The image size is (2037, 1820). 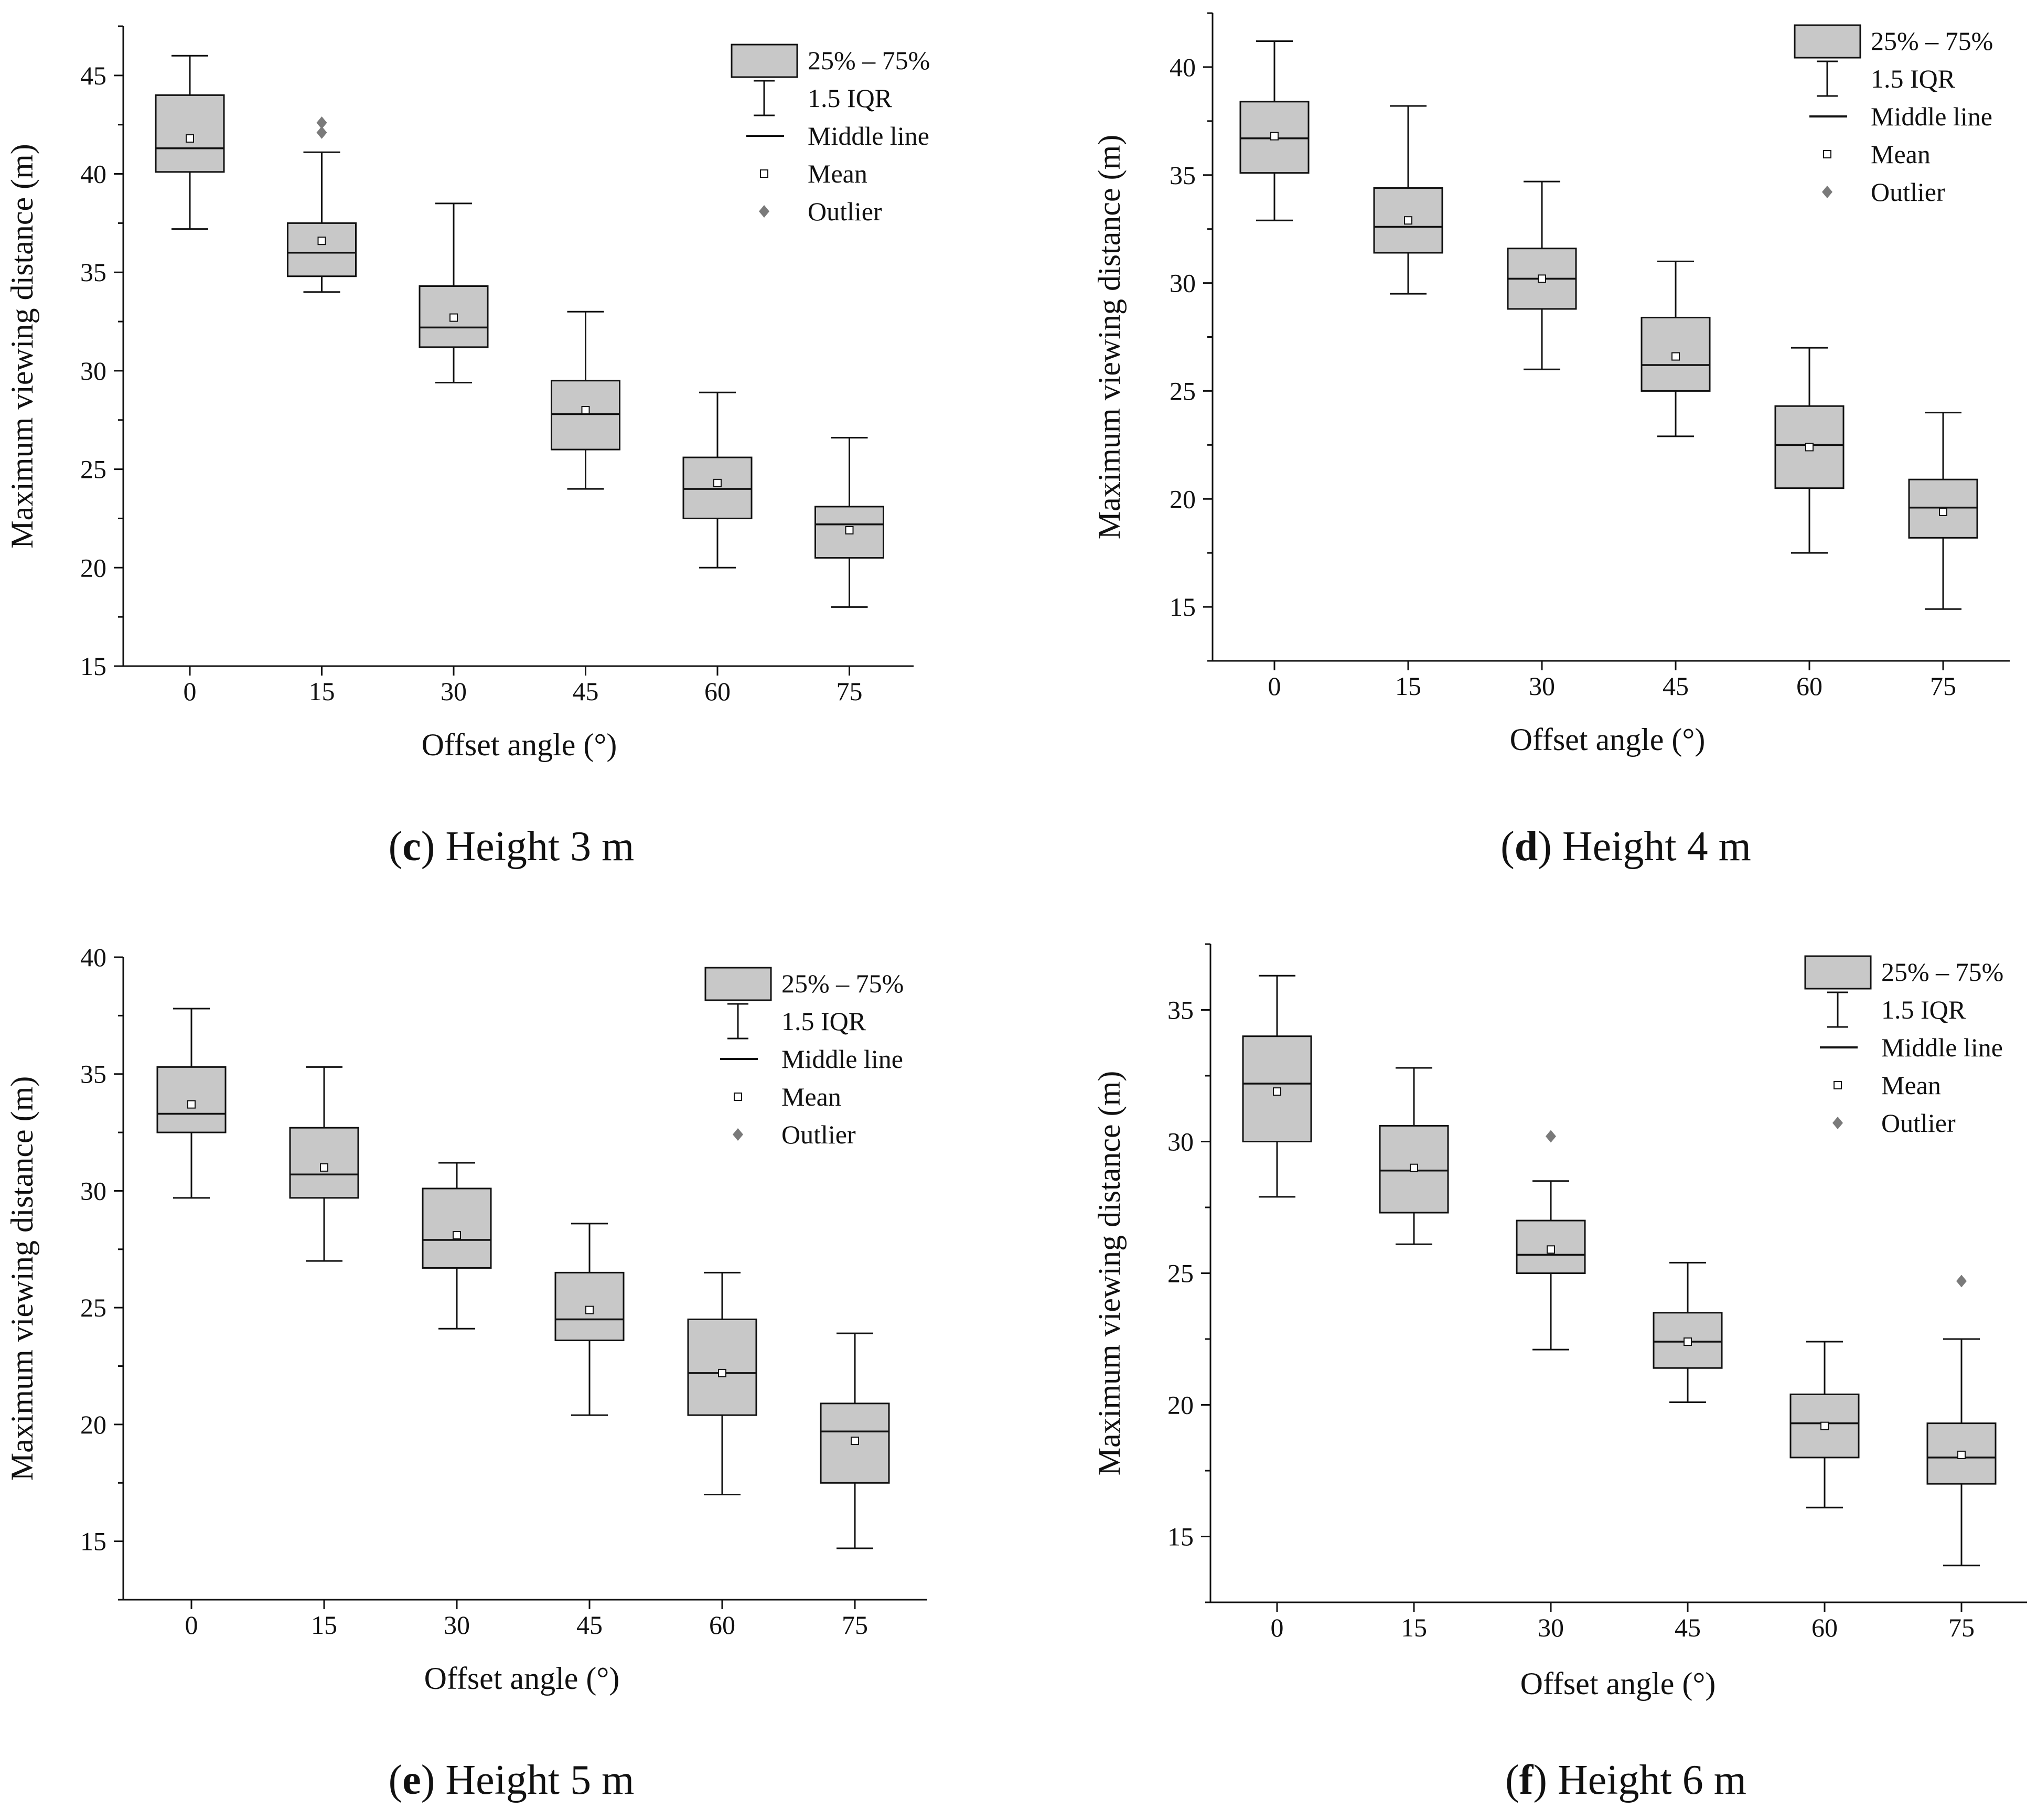 What do you see at coordinates (1625, 1780) in the screenshot?
I see `panel-caption: (f) Height 6 m` at bounding box center [1625, 1780].